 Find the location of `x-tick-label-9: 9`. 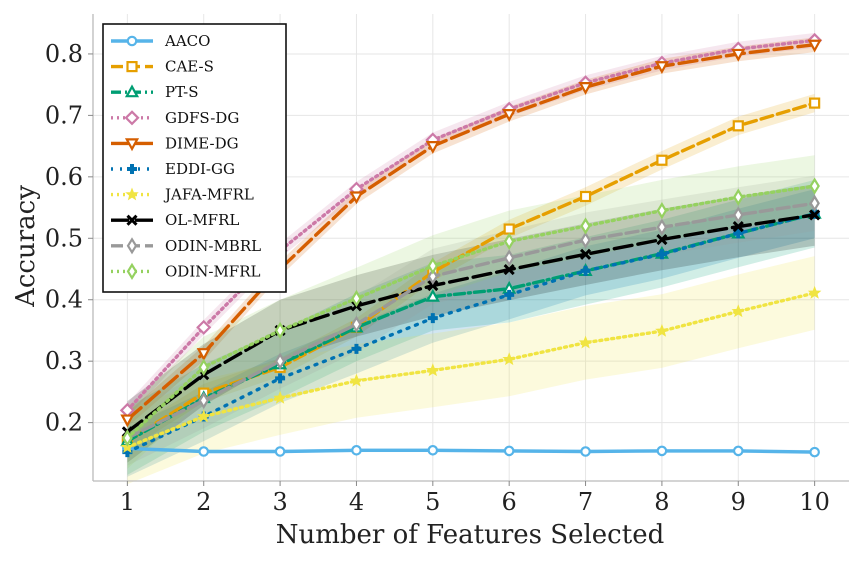

x-tick-label-9: 9 is located at coordinates (738, 502).